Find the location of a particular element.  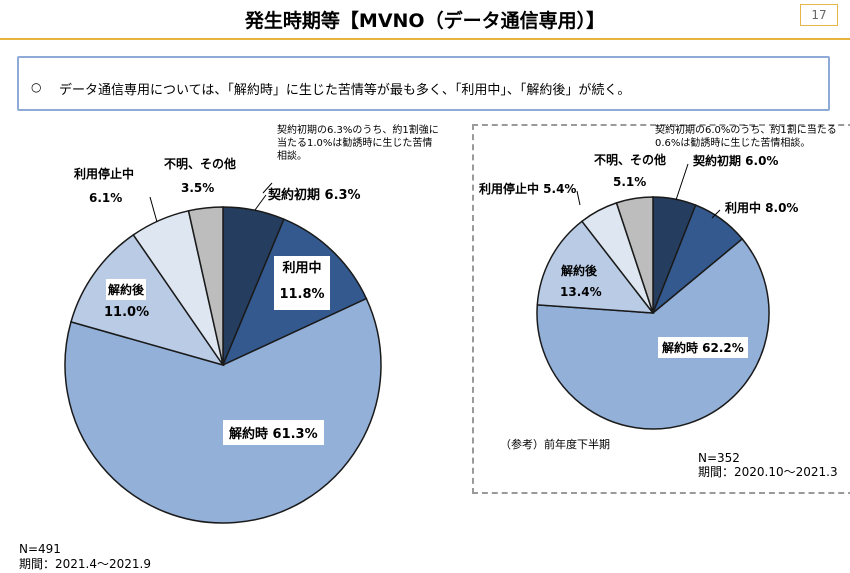

label-teishi-value-current: 6.1% is located at coordinates (106, 198).